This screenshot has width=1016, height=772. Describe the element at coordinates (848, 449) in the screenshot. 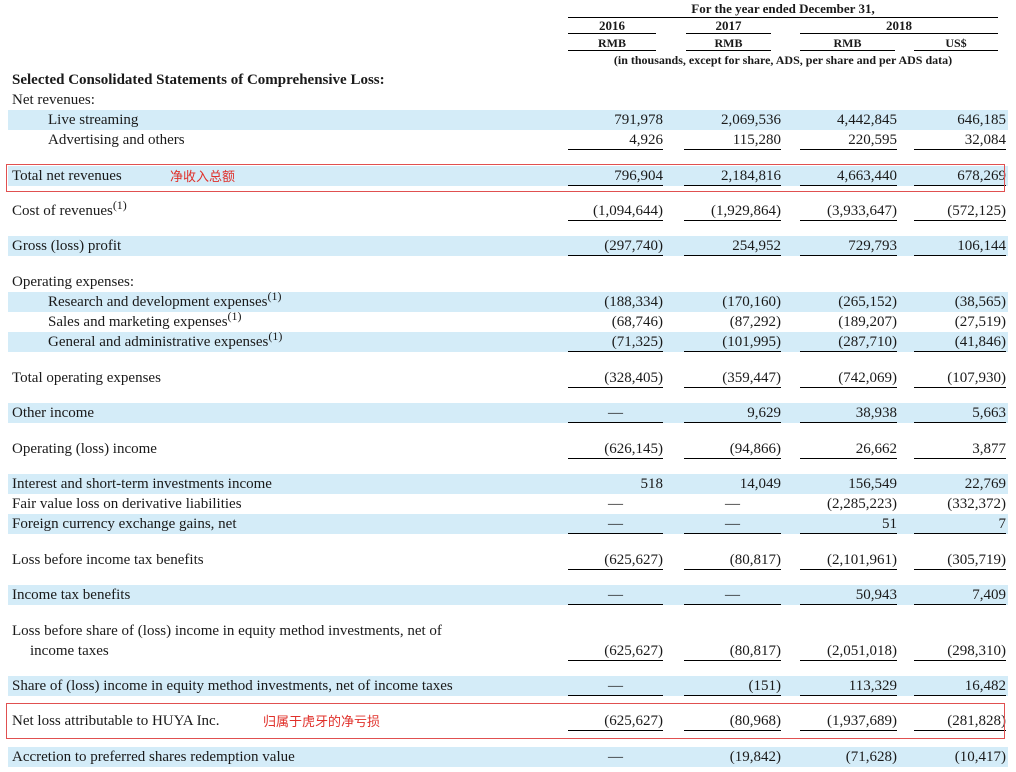

I see `value-2018-rmb: 26,662` at that location.